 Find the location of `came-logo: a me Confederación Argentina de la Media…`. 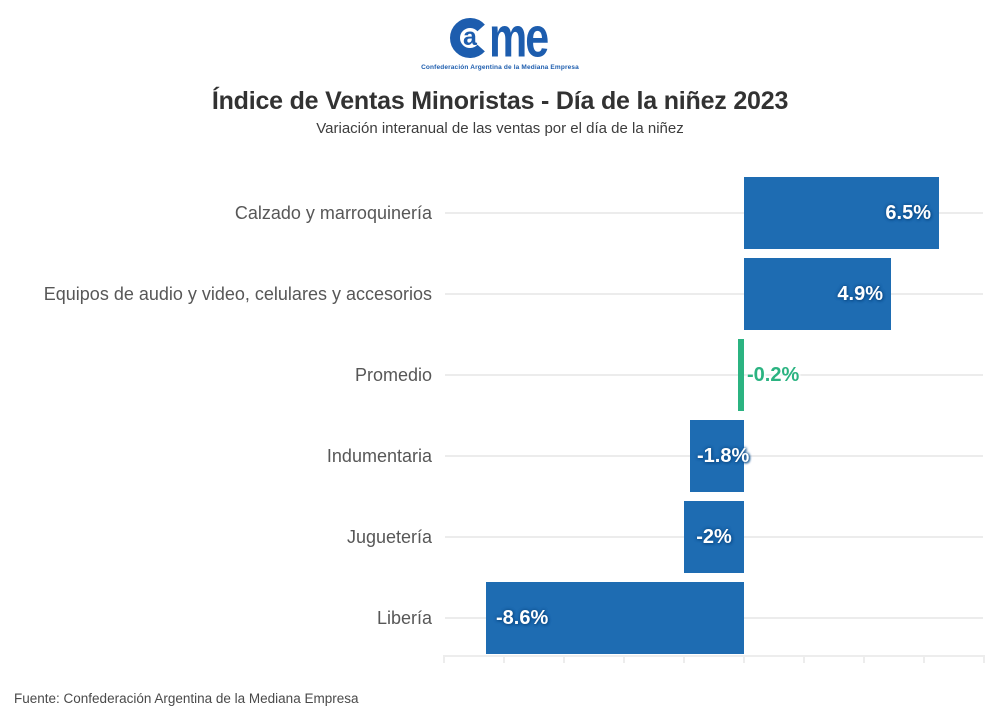

came-logo: a me Confederación Argentina de la Media… is located at coordinates (500, 38).